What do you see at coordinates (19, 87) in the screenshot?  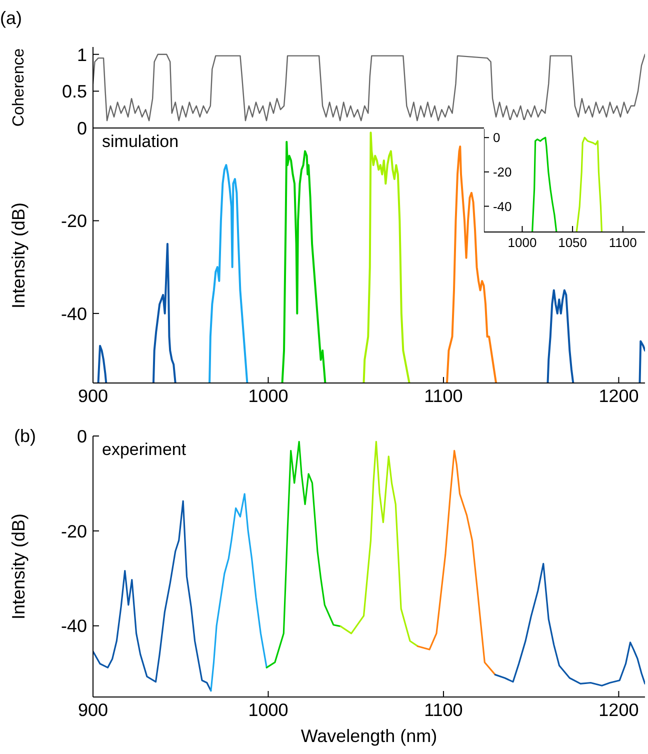 I see `y-axis-title: Coherence` at bounding box center [19, 87].